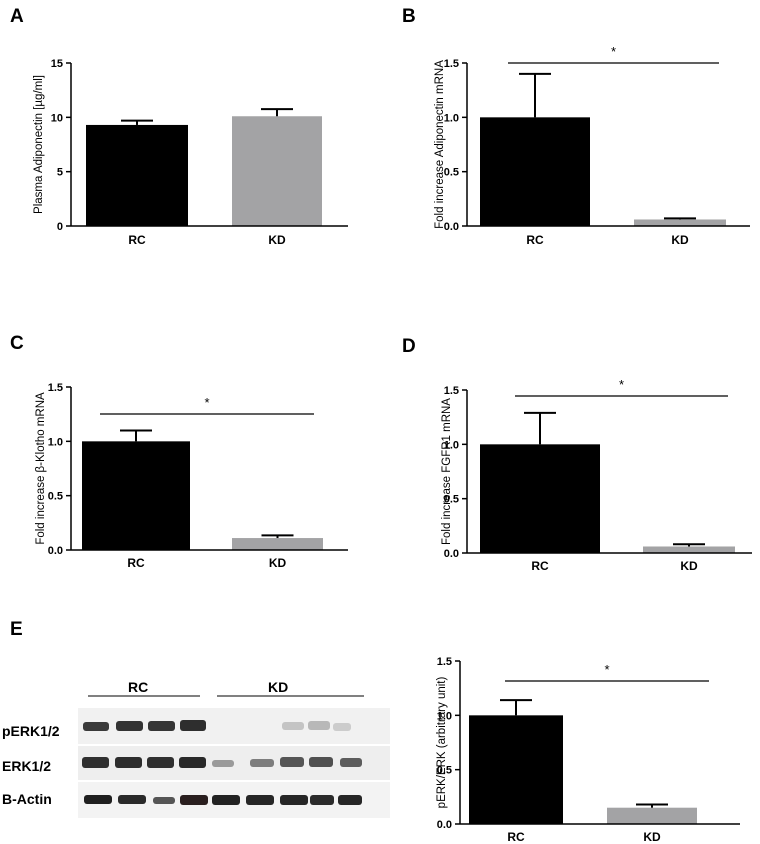 The width and height of the screenshot is (760, 844). What do you see at coordinates (57, 64) in the screenshot?
I see `y-tick-label: 15` at bounding box center [57, 64].